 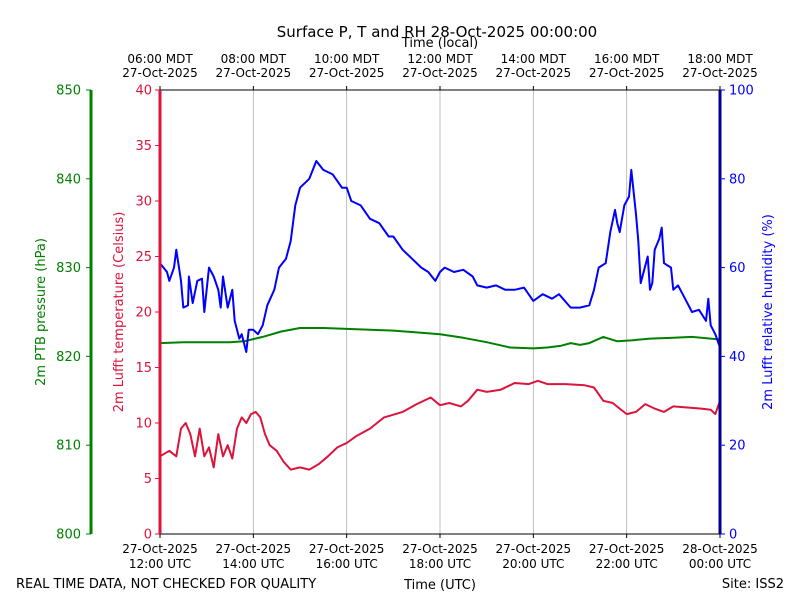 What do you see at coordinates (627, 59) in the screenshot?
I see `local-tick-time: 16:00 MDT` at bounding box center [627, 59].